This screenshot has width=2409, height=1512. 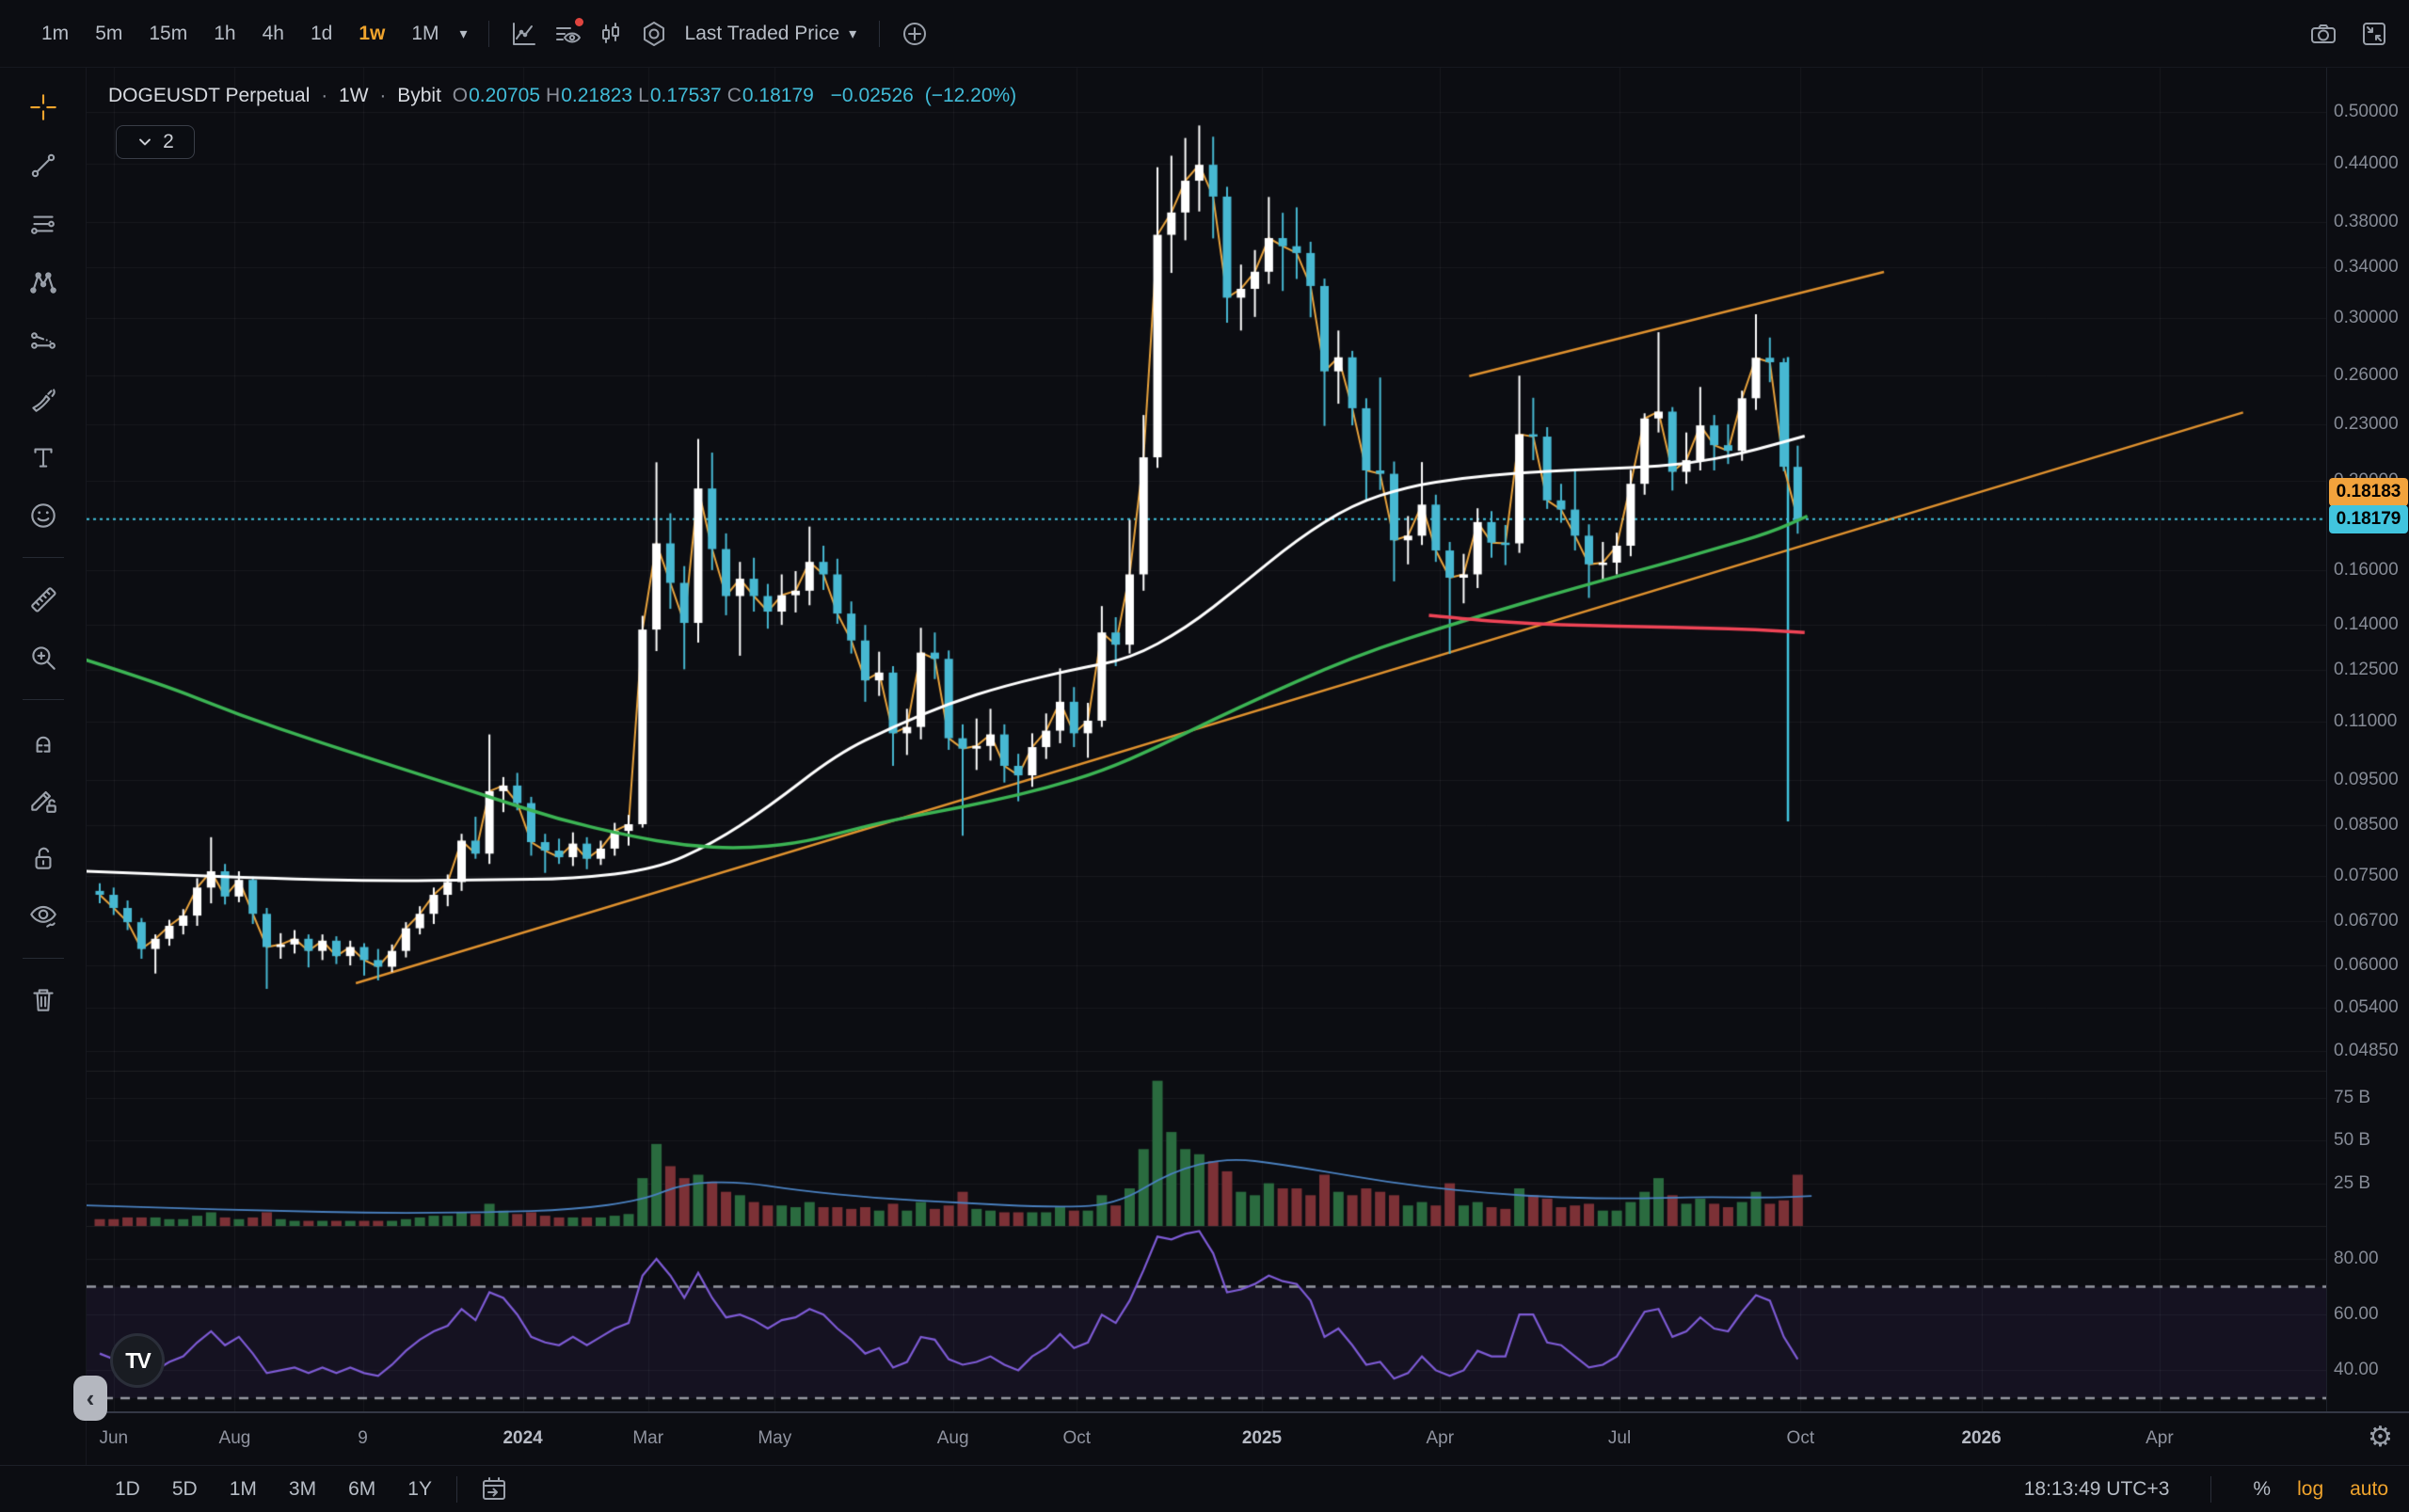 What do you see at coordinates (2311, 1489) in the screenshot?
I see `log-scale-toggle: log` at bounding box center [2311, 1489].